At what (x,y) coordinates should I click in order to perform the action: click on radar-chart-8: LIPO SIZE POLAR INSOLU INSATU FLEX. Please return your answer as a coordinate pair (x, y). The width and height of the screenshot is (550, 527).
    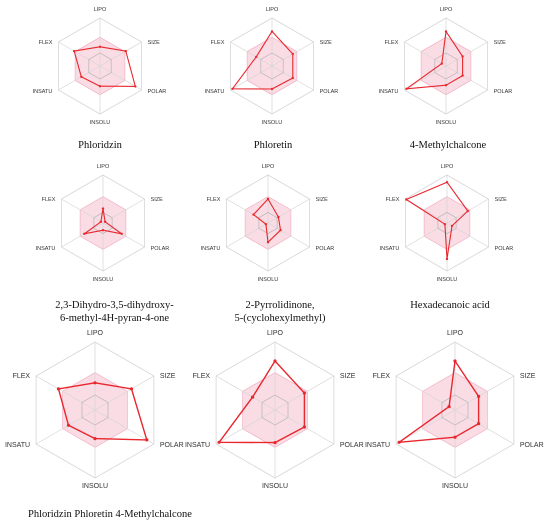
    Looking at the image, I should click on (274, 410).